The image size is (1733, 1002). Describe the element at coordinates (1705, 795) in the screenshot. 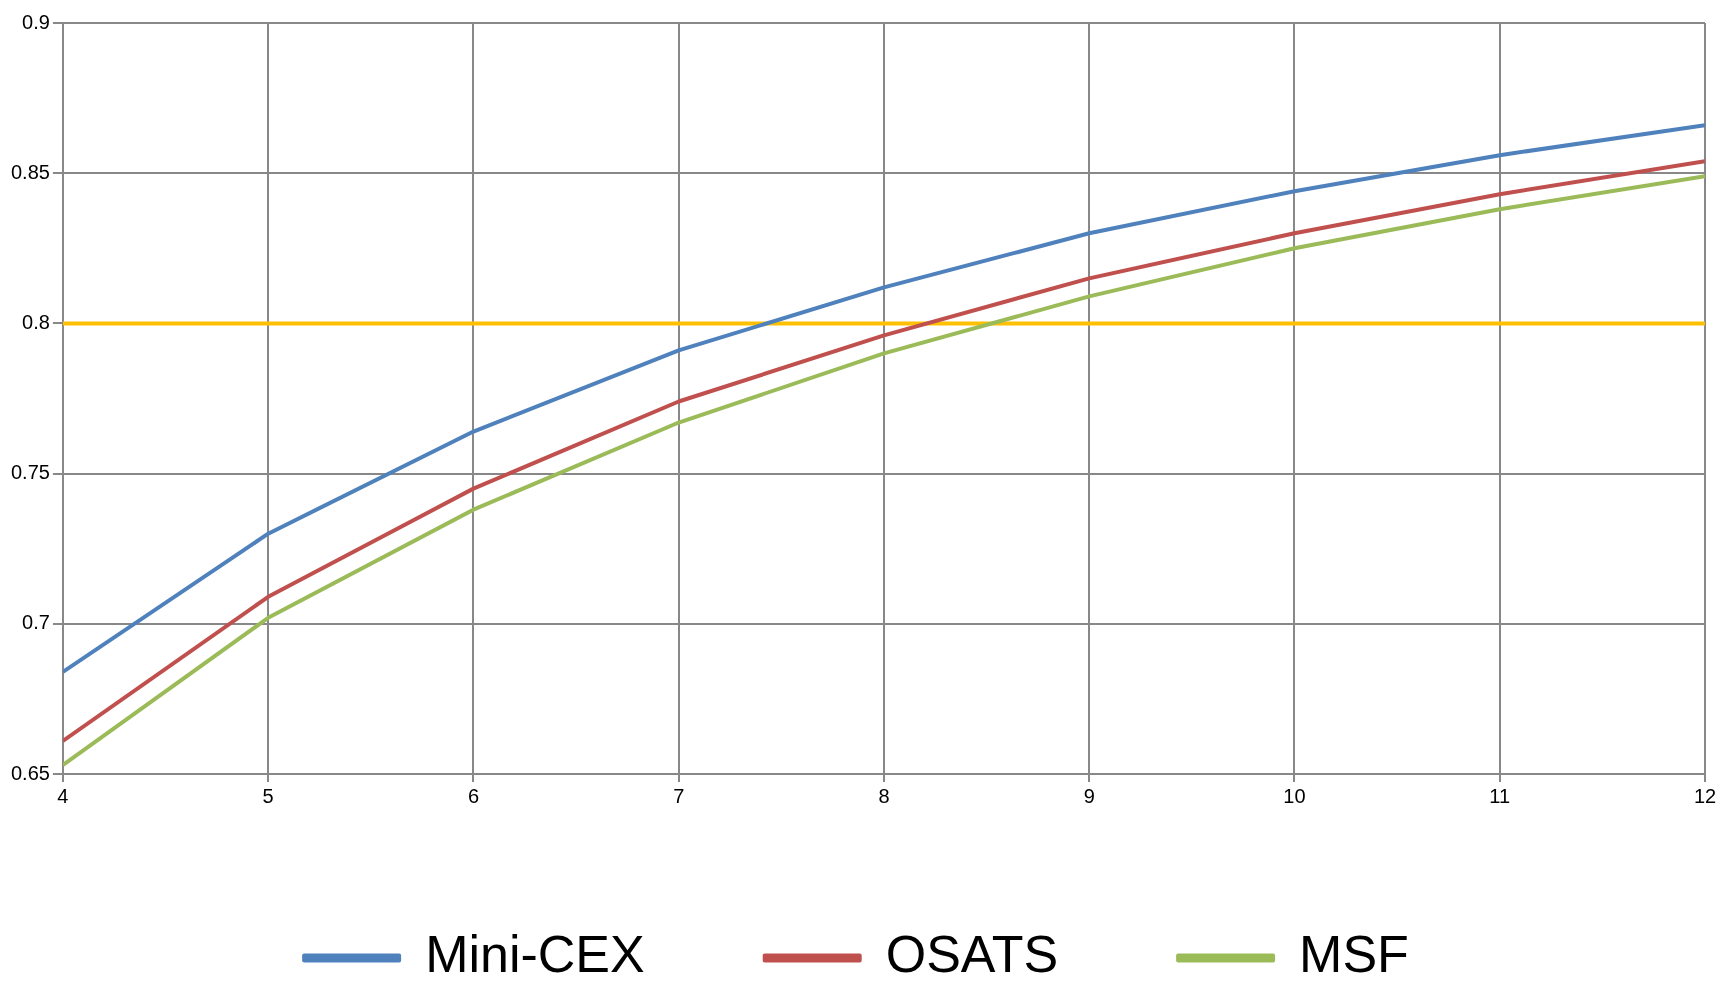

I see `x-tick-label: 12` at that location.